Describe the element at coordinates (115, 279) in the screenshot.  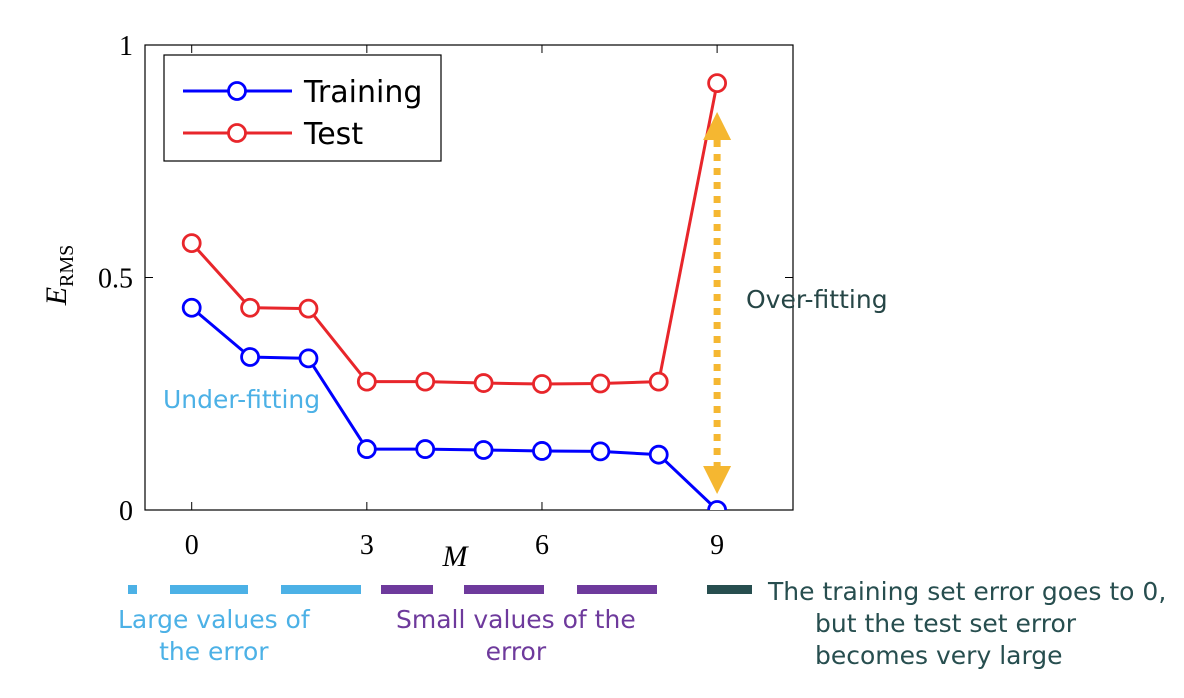
I see `y-tick-label-1: 0.5` at that location.